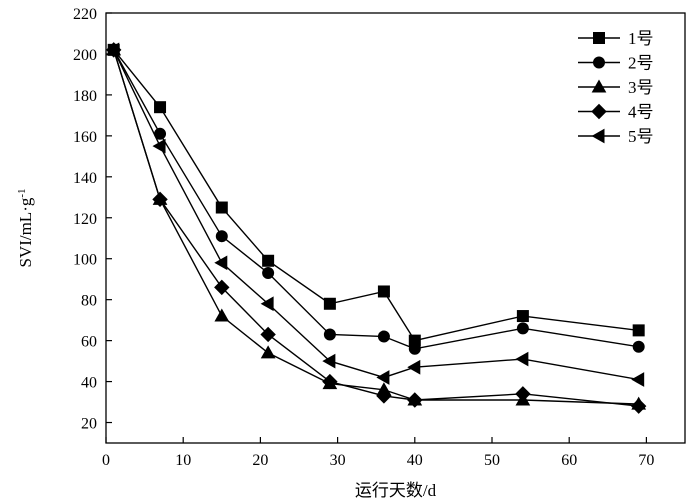 This screenshot has height=503, width=700. Describe the element at coordinates (616, 38) in the screenshot. I see `legend-entry: 1号` at that location.